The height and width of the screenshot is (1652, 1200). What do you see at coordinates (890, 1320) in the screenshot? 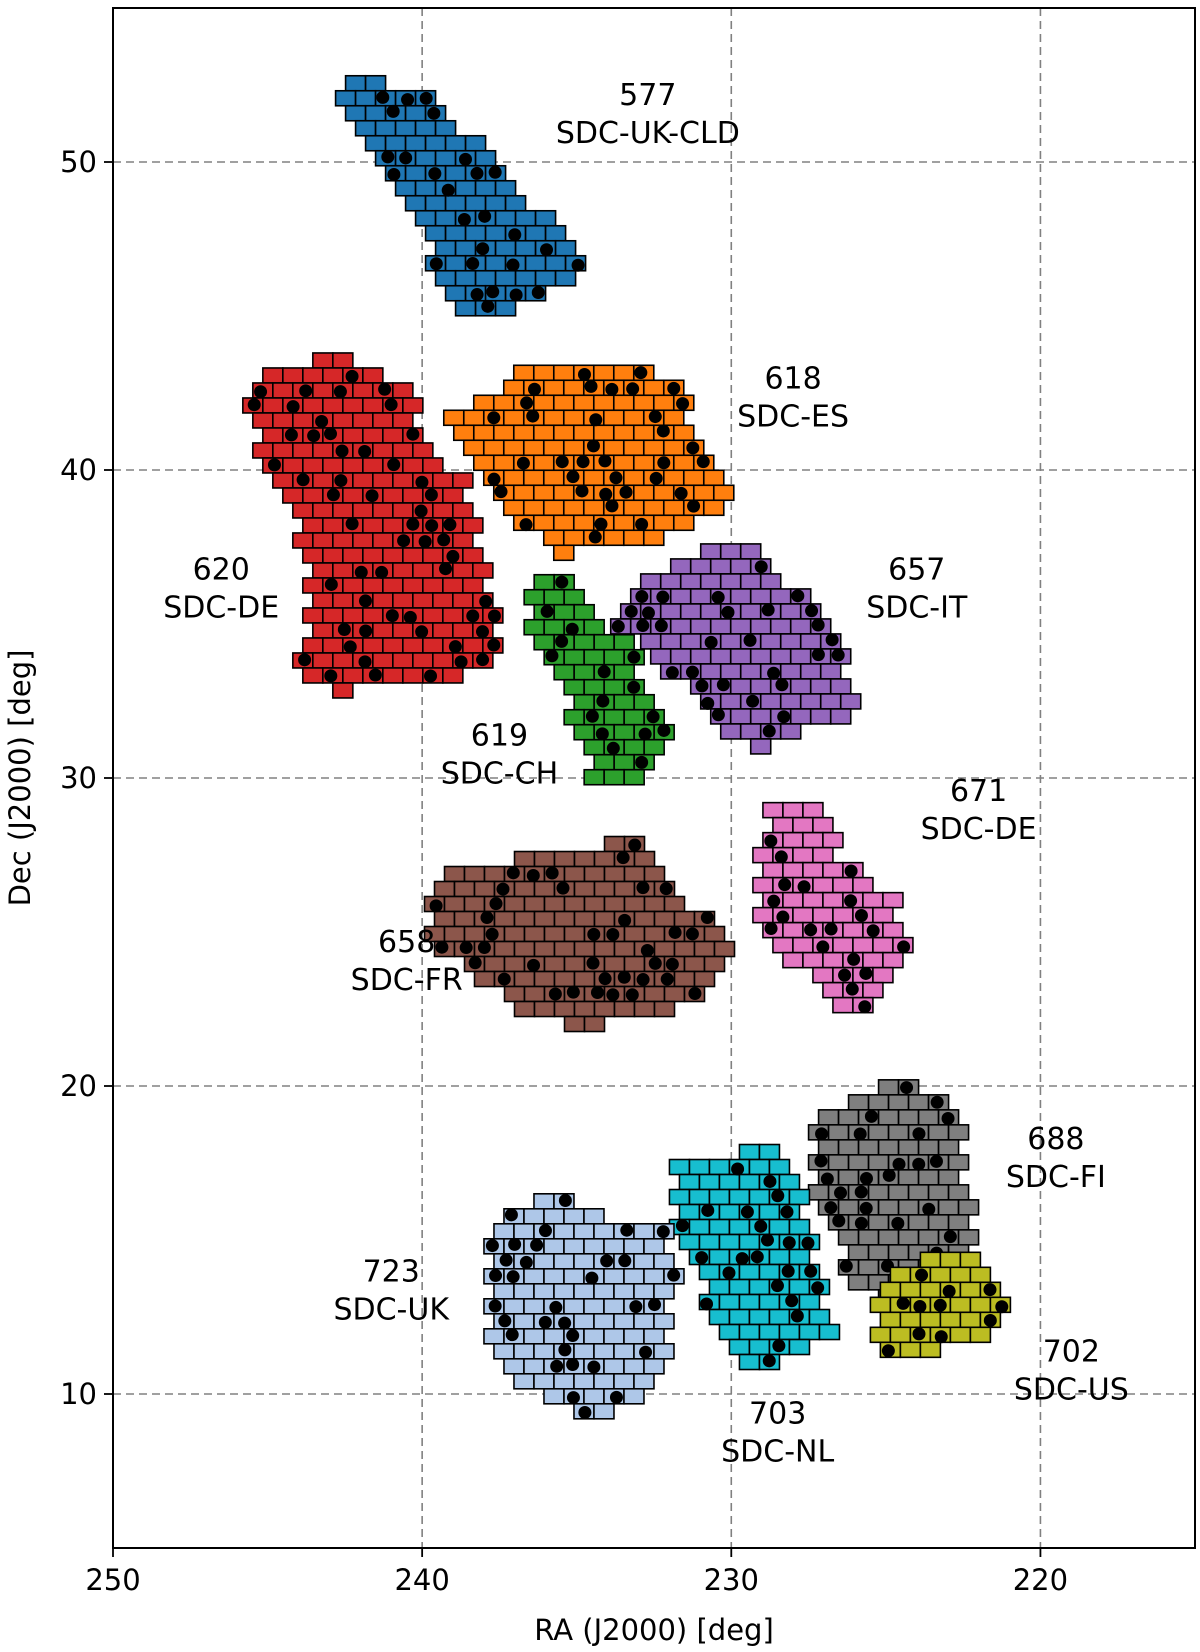
I see `region-702-tile` at bounding box center [890, 1320].